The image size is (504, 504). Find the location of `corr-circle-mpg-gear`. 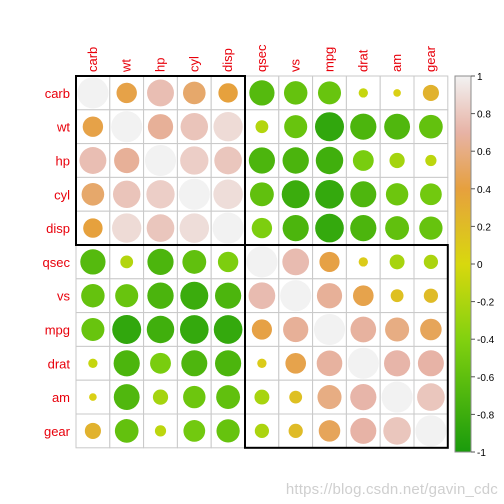

corr-circle-mpg-gear is located at coordinates (431, 329).